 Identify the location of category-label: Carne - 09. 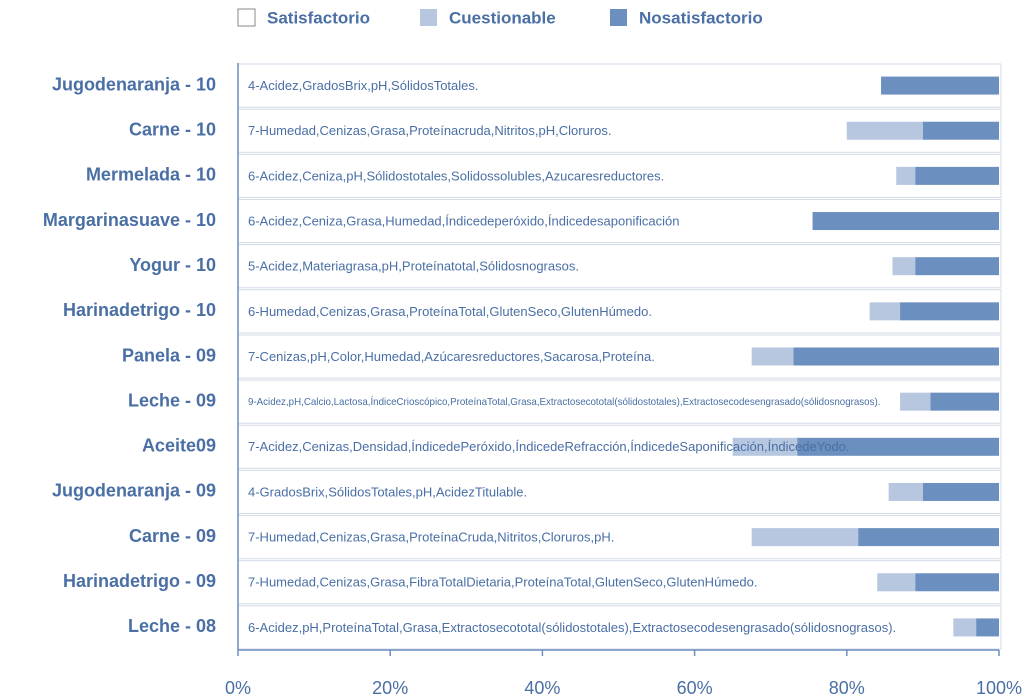
(172, 536).